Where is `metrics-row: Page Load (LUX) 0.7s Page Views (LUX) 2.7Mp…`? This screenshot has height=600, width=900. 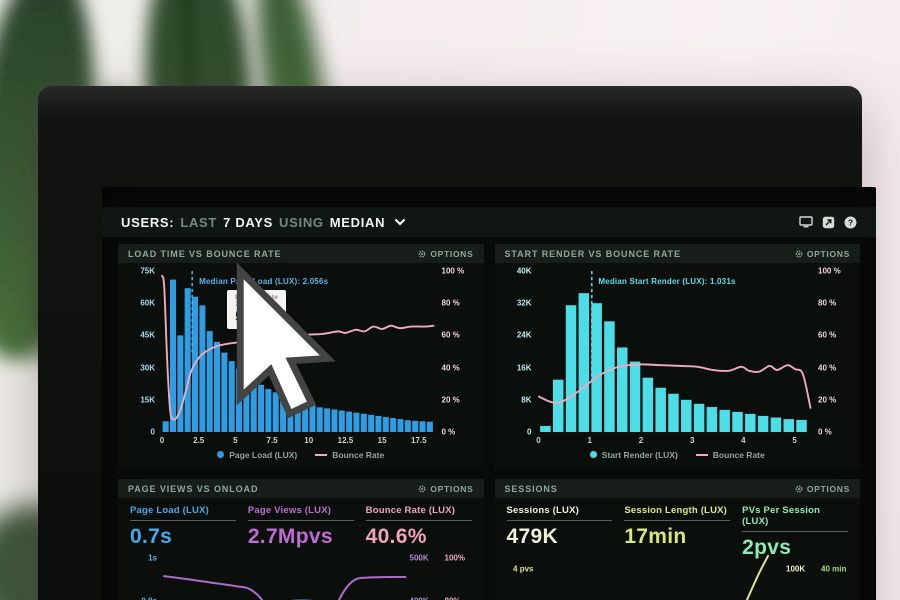
metrics-row: Page Load (LUX) 0.7s Page Views (LUX) 2.7Mp… is located at coordinates (301, 527).